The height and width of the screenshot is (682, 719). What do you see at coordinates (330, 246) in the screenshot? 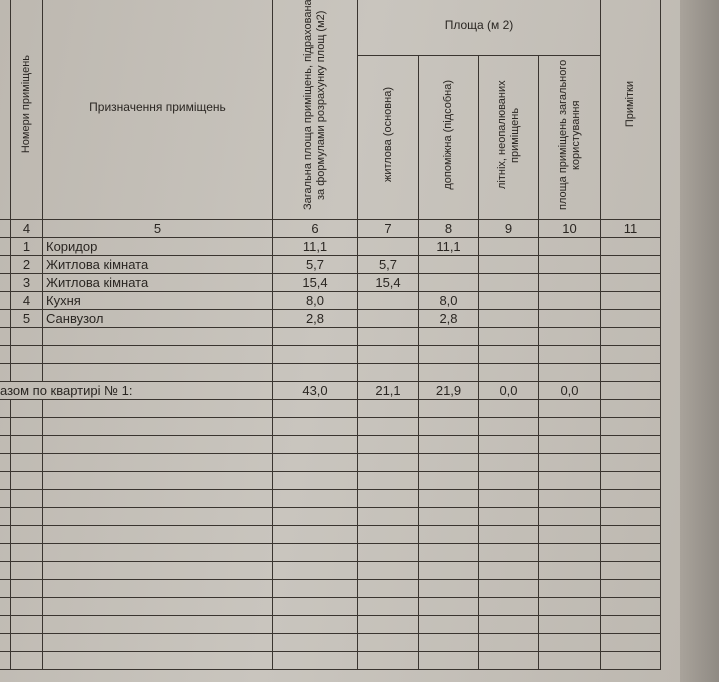
I see `table-row: 1 Коридор 11,1 11,1` at bounding box center [330, 246].